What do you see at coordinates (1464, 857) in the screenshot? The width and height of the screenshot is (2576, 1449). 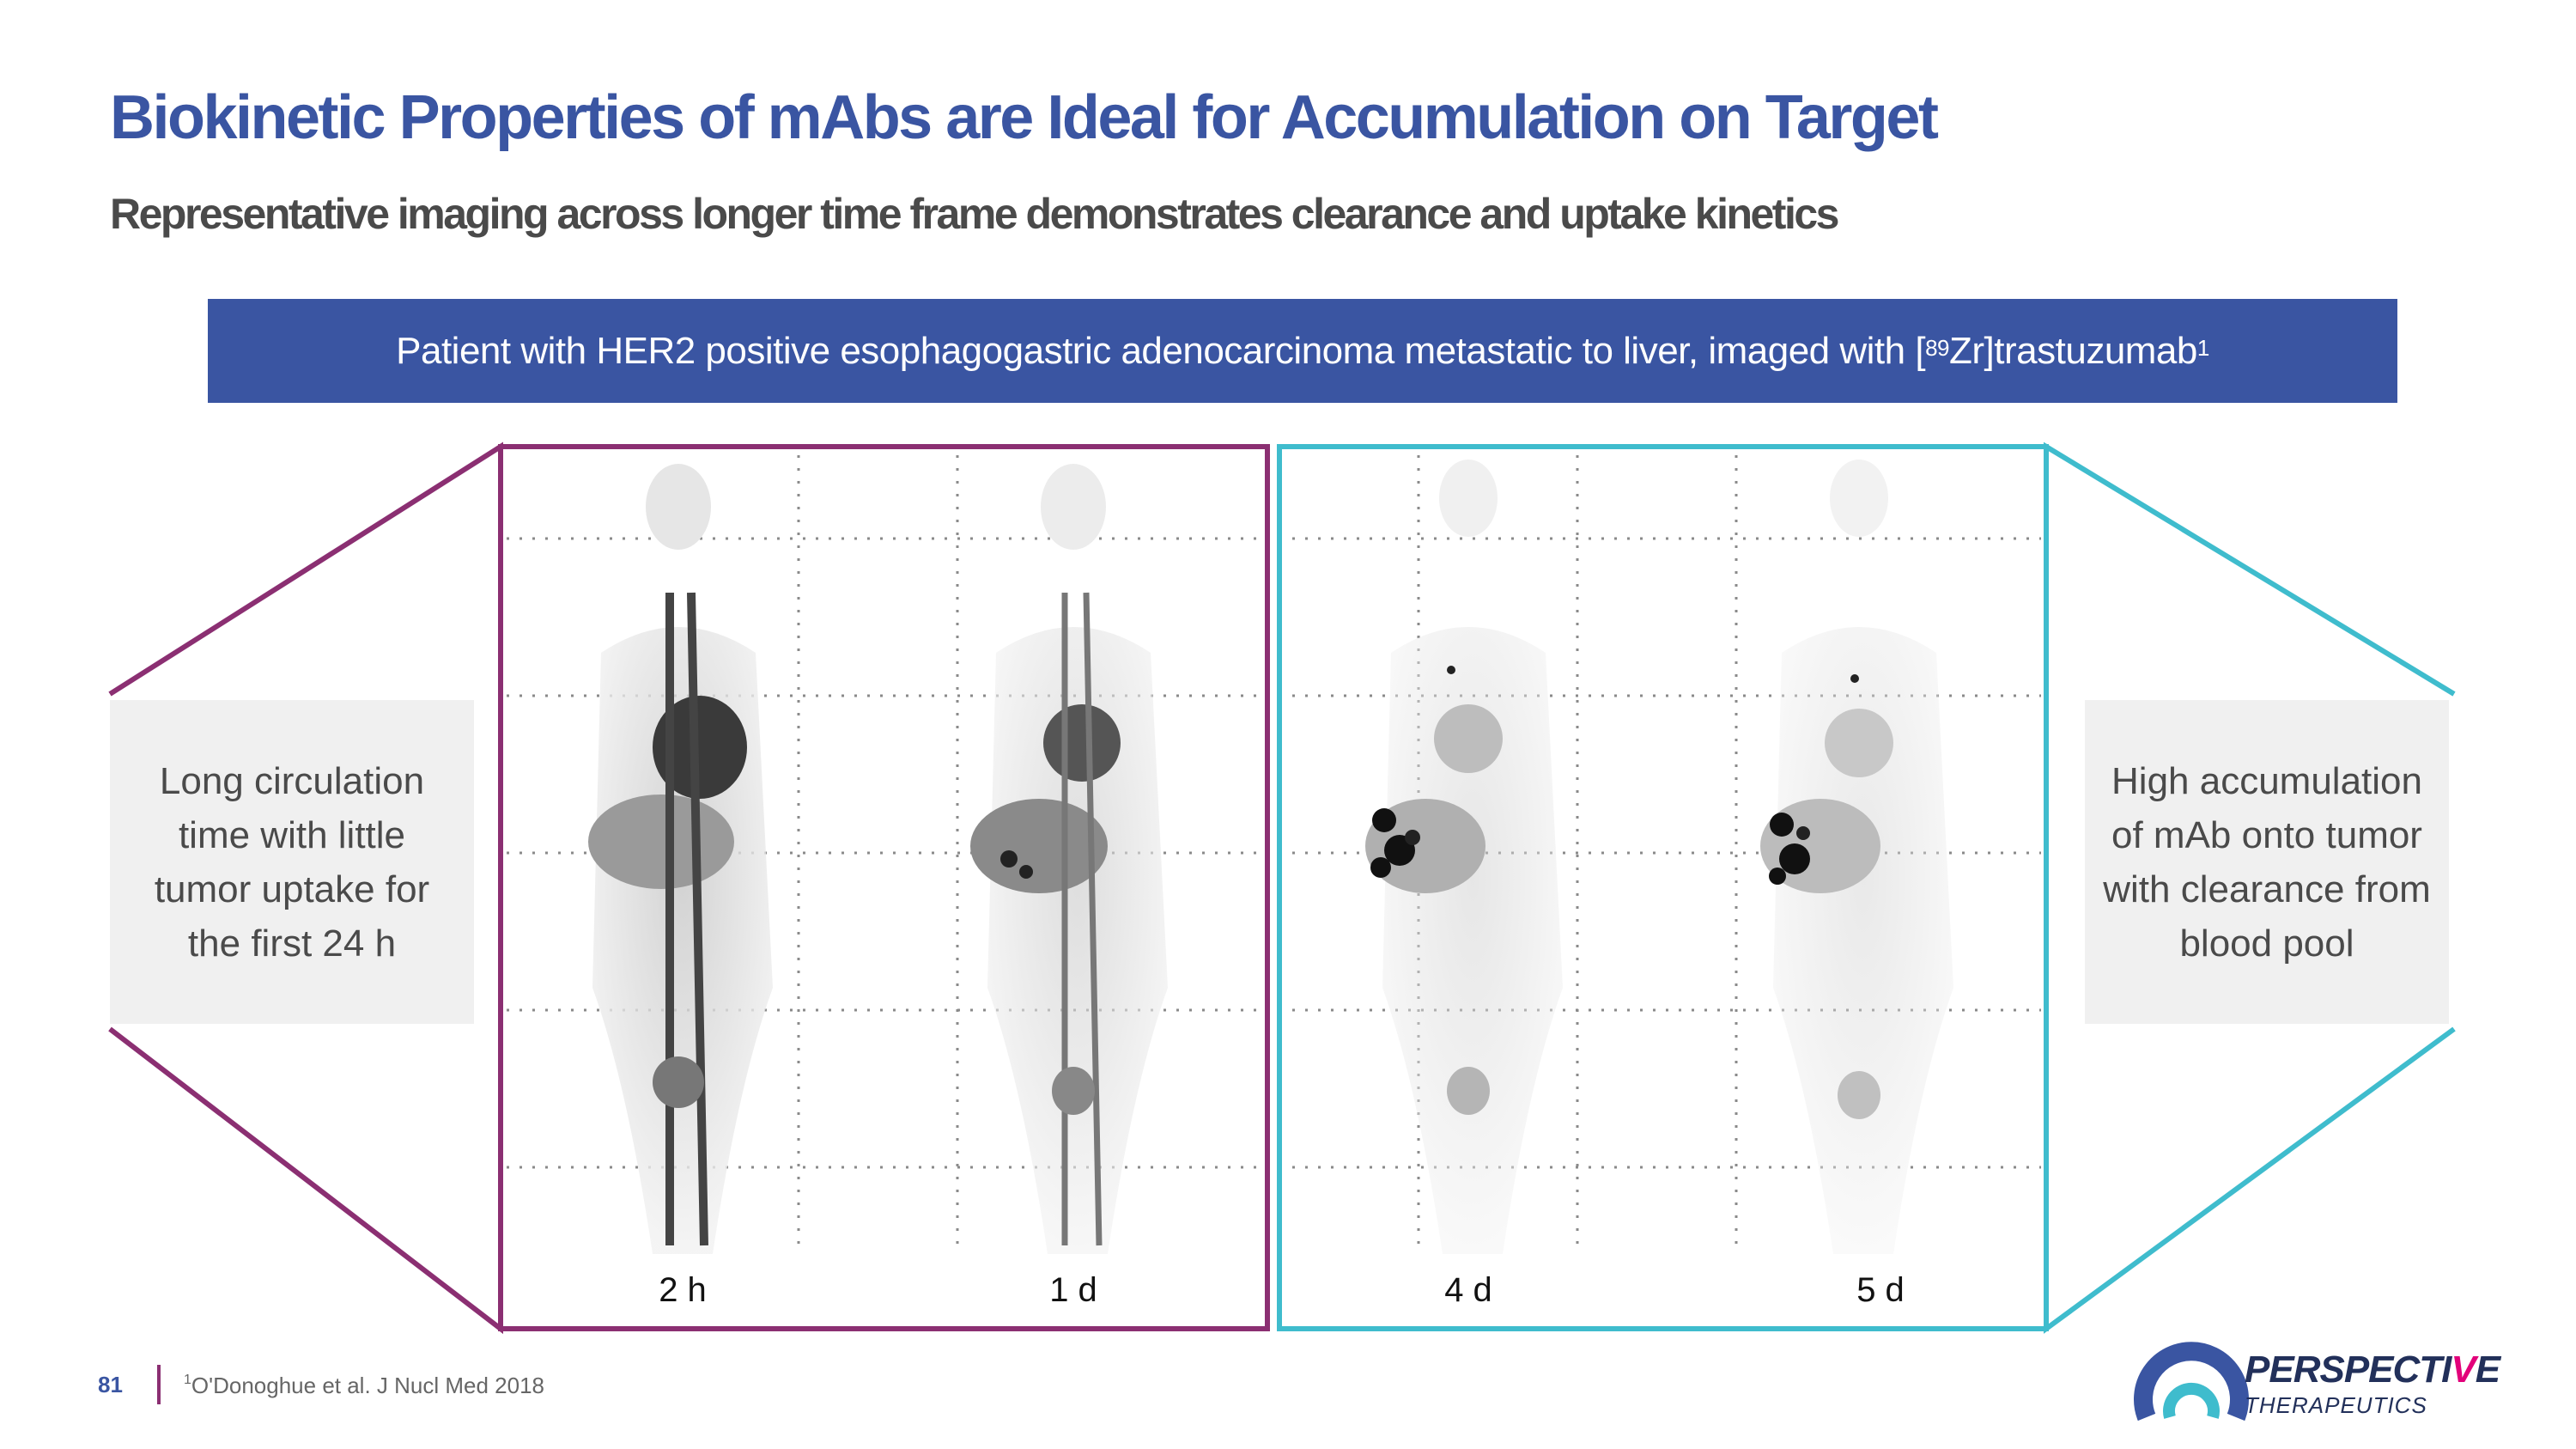 I see `scan-4d` at bounding box center [1464, 857].